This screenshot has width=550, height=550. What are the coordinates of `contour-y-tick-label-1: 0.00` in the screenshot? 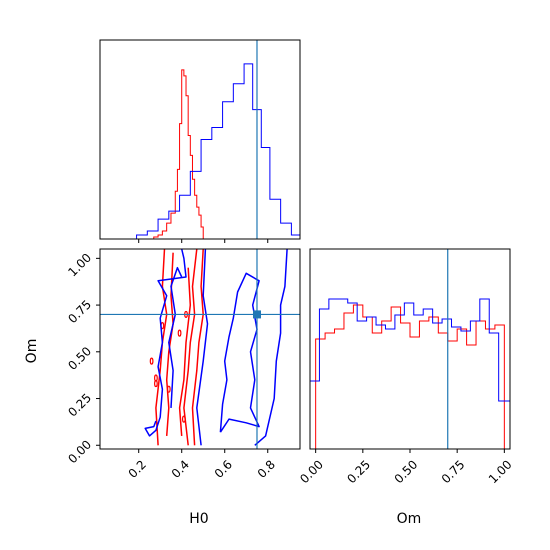 It's located at (79, 451).